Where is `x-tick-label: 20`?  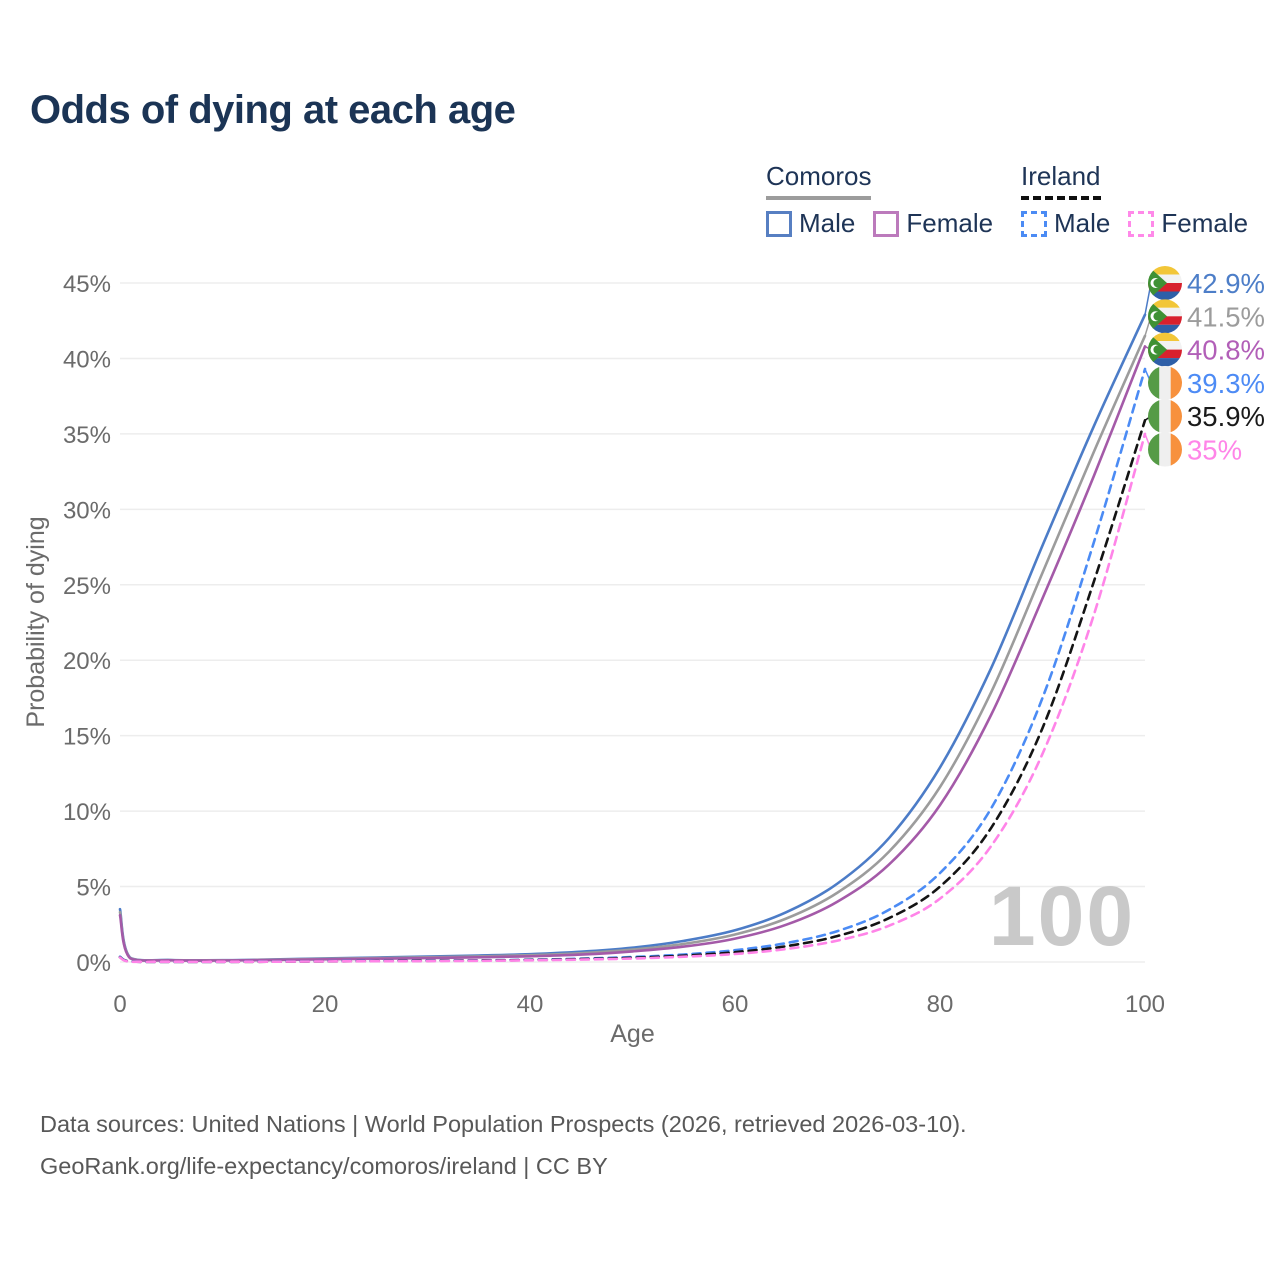
x-tick-label: 20 is located at coordinates (325, 1004).